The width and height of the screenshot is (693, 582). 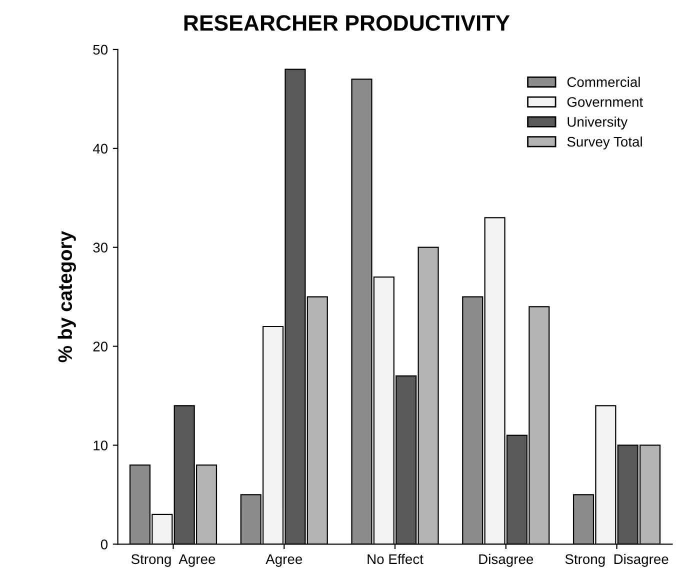 I want to click on y-tick-label: 20, so click(x=100, y=347).